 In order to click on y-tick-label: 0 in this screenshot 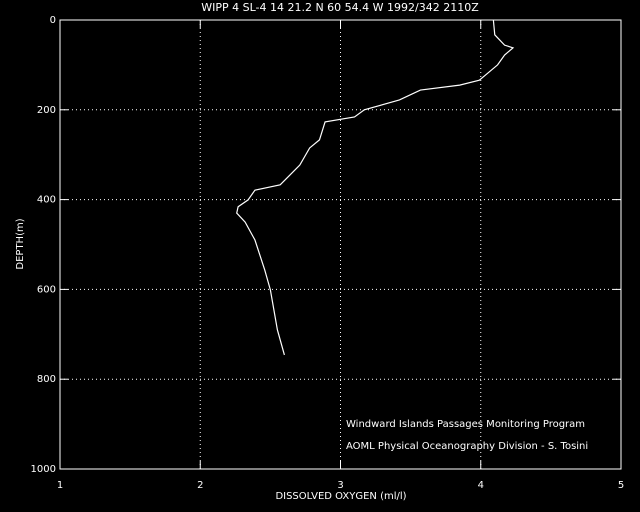, I will do `click(53, 20)`.